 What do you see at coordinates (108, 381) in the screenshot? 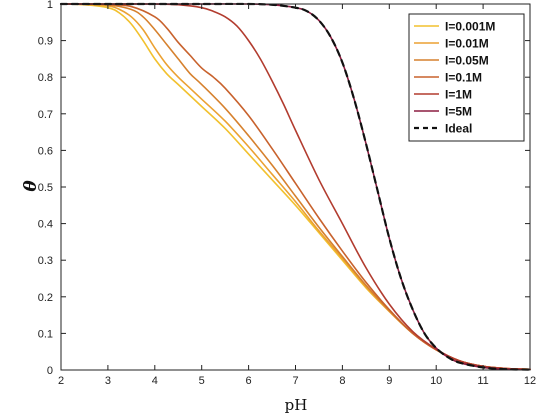
I see `x-tick-label: 3` at bounding box center [108, 381].